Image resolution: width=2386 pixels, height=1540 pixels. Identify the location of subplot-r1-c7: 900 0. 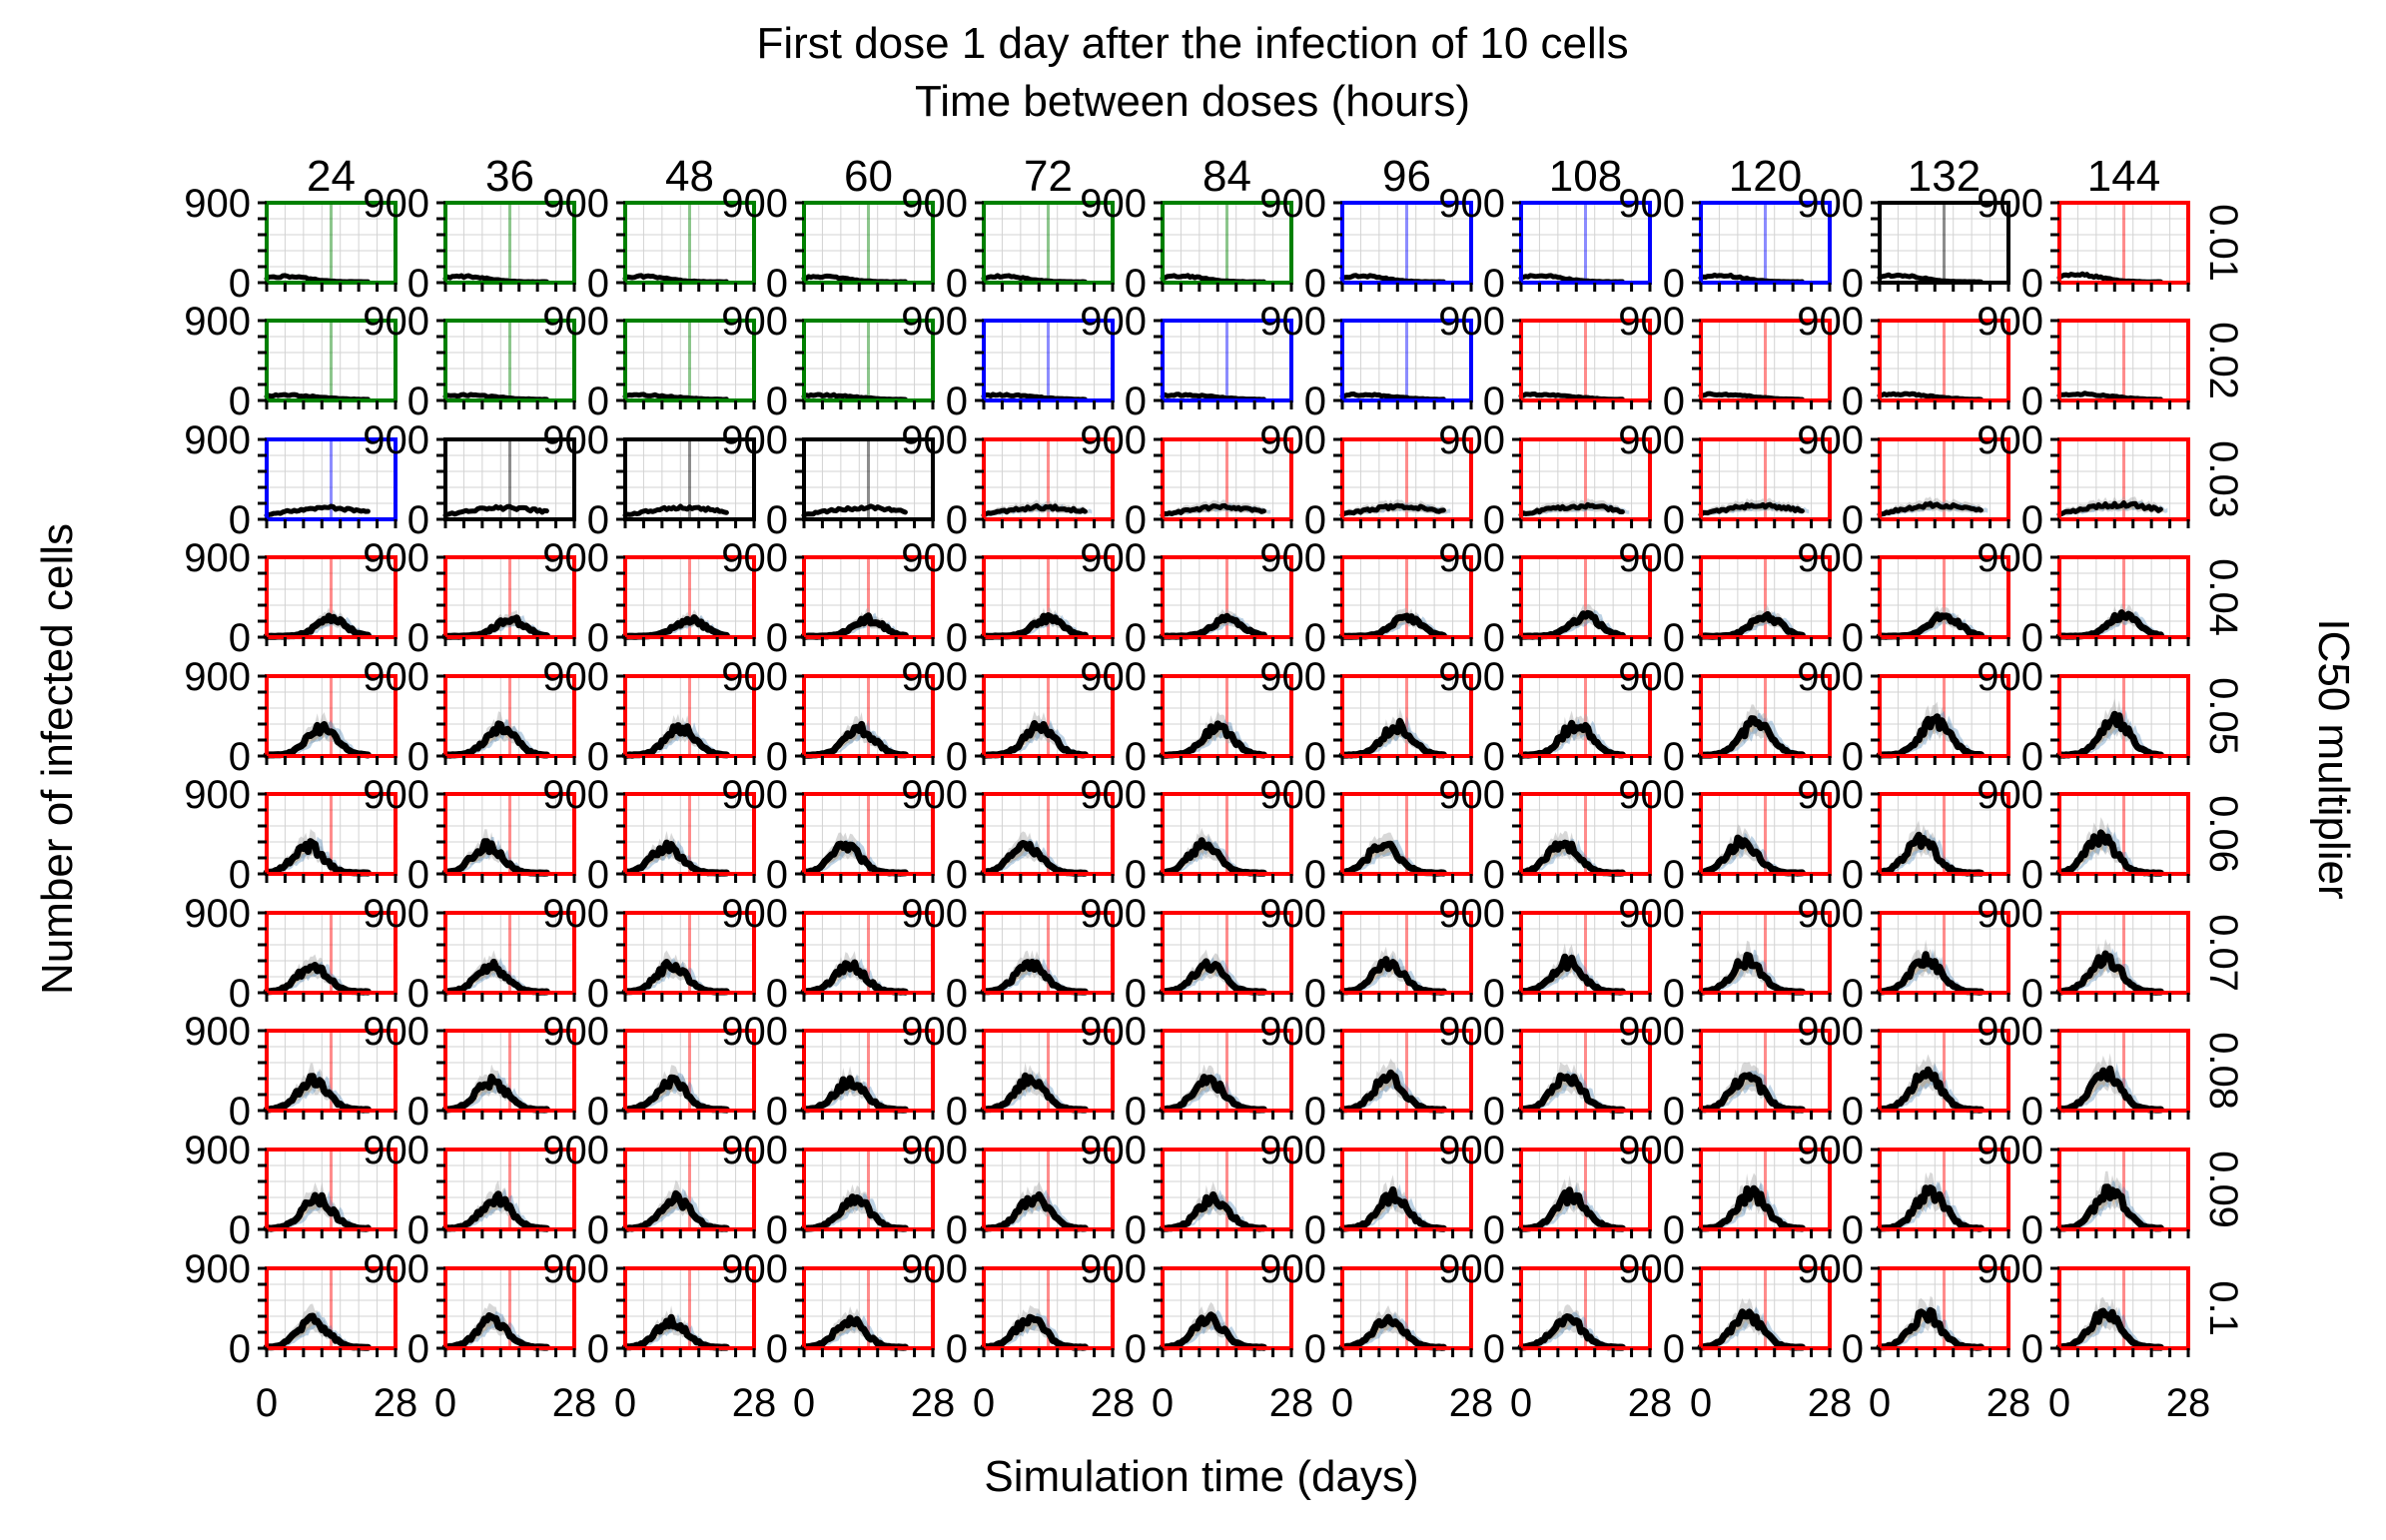
(1545, 362).